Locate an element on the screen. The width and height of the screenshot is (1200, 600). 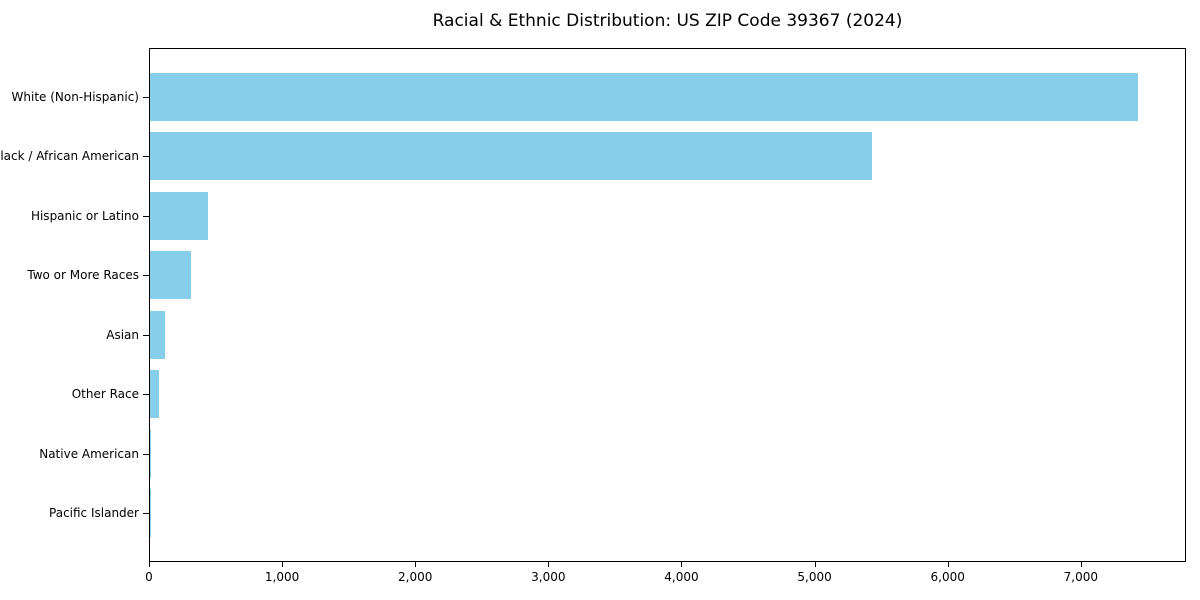
category-label: Hispanic or Latino is located at coordinates (84, 215).